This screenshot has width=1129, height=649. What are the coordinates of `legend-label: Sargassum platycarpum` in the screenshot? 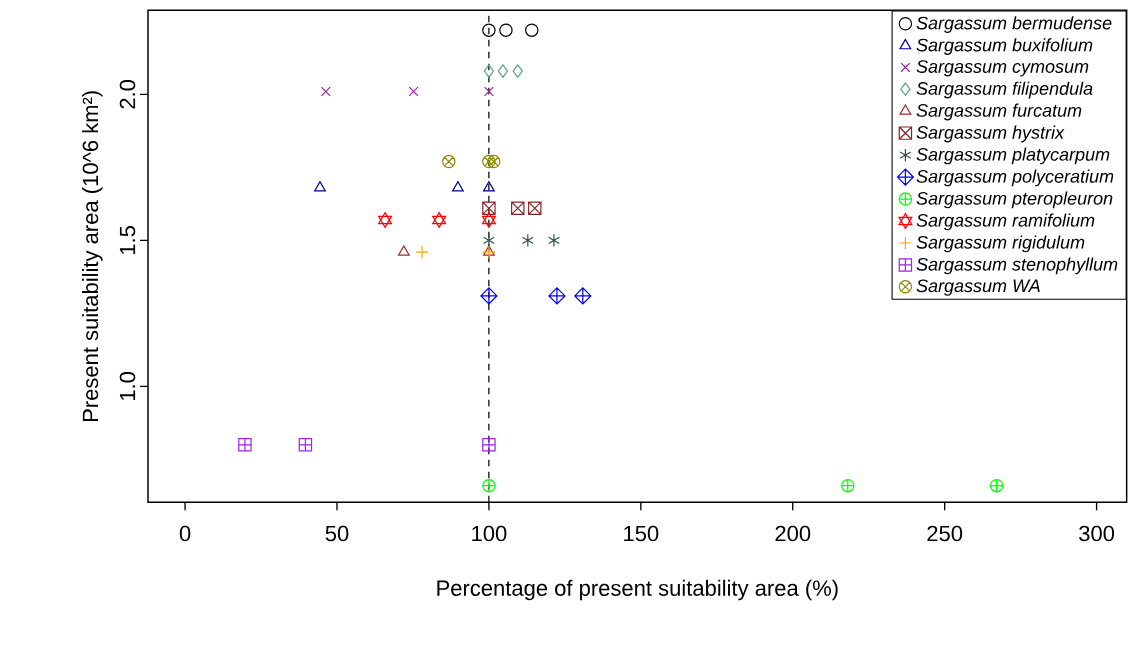 It's located at (1013, 156).